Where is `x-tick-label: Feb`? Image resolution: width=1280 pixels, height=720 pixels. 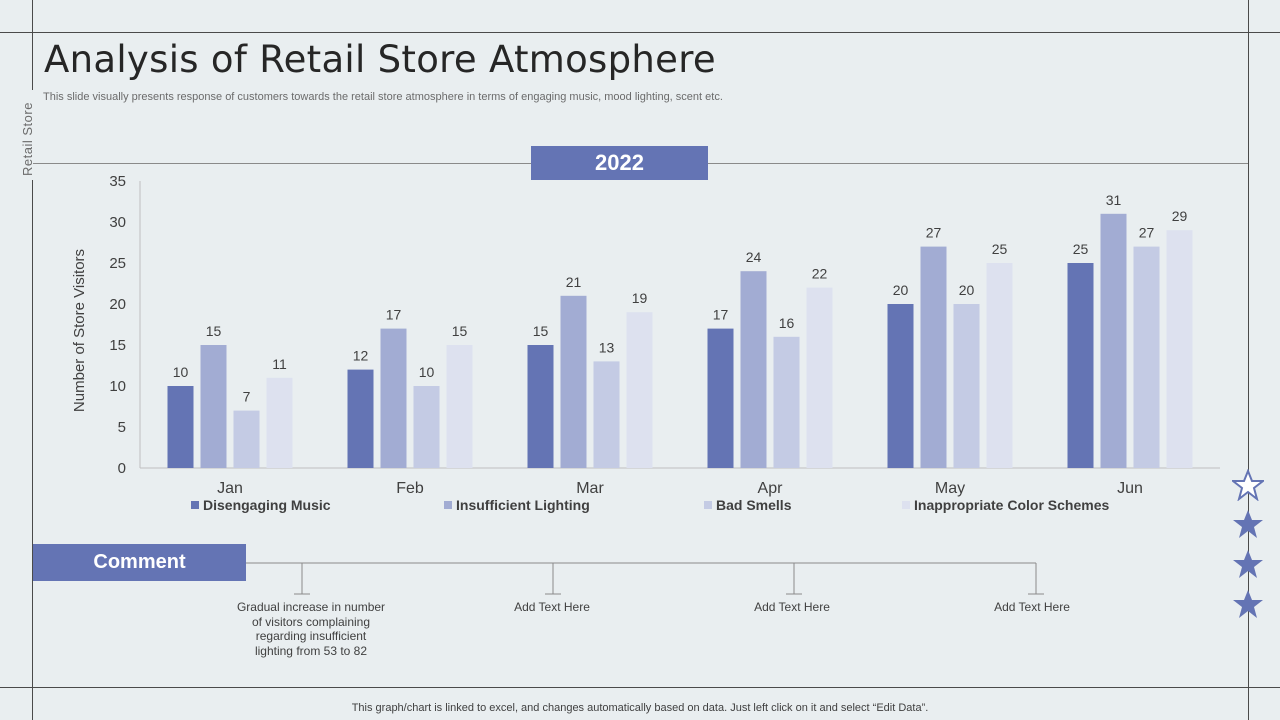 x-tick-label: Feb is located at coordinates (410, 488).